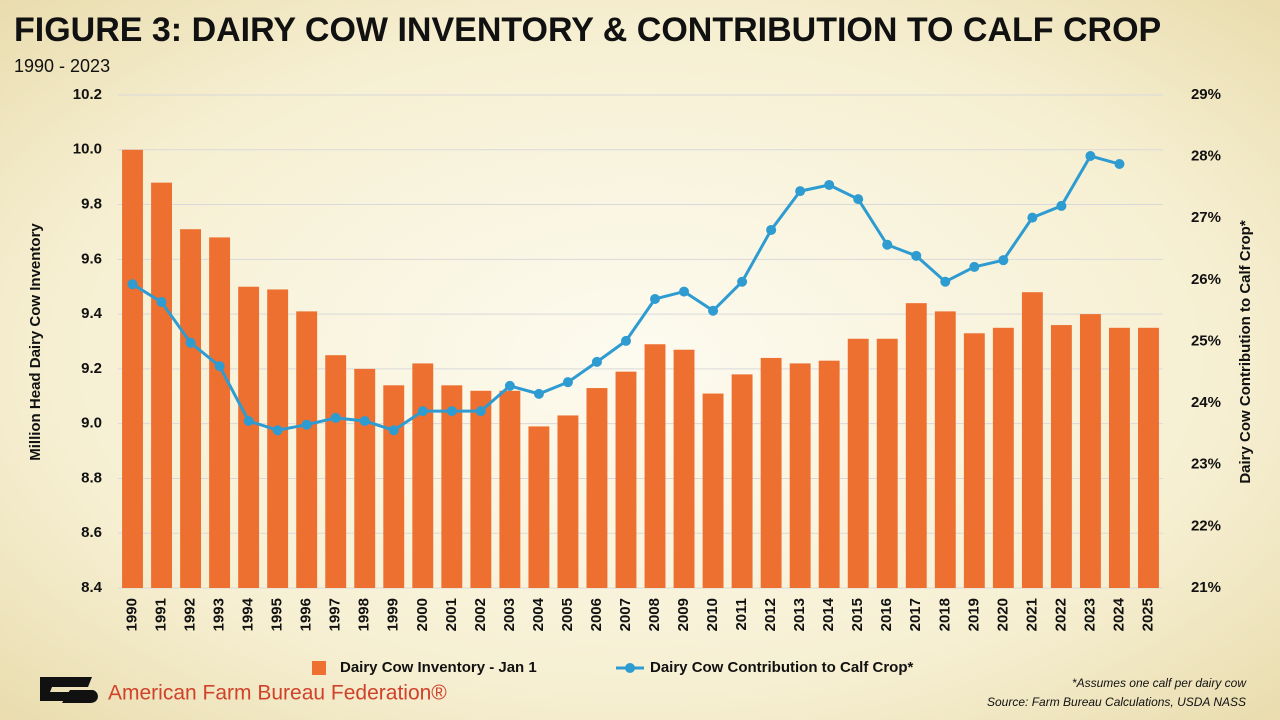 The image size is (1280, 720). What do you see at coordinates (92, 313) in the screenshot?
I see `y-tick-label: 9.4` at bounding box center [92, 313].